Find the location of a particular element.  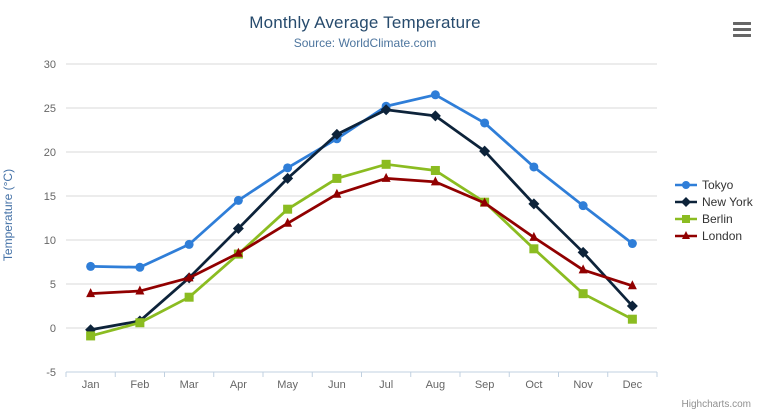

legend-item-berlin: Berlin is located at coordinates (714, 218).